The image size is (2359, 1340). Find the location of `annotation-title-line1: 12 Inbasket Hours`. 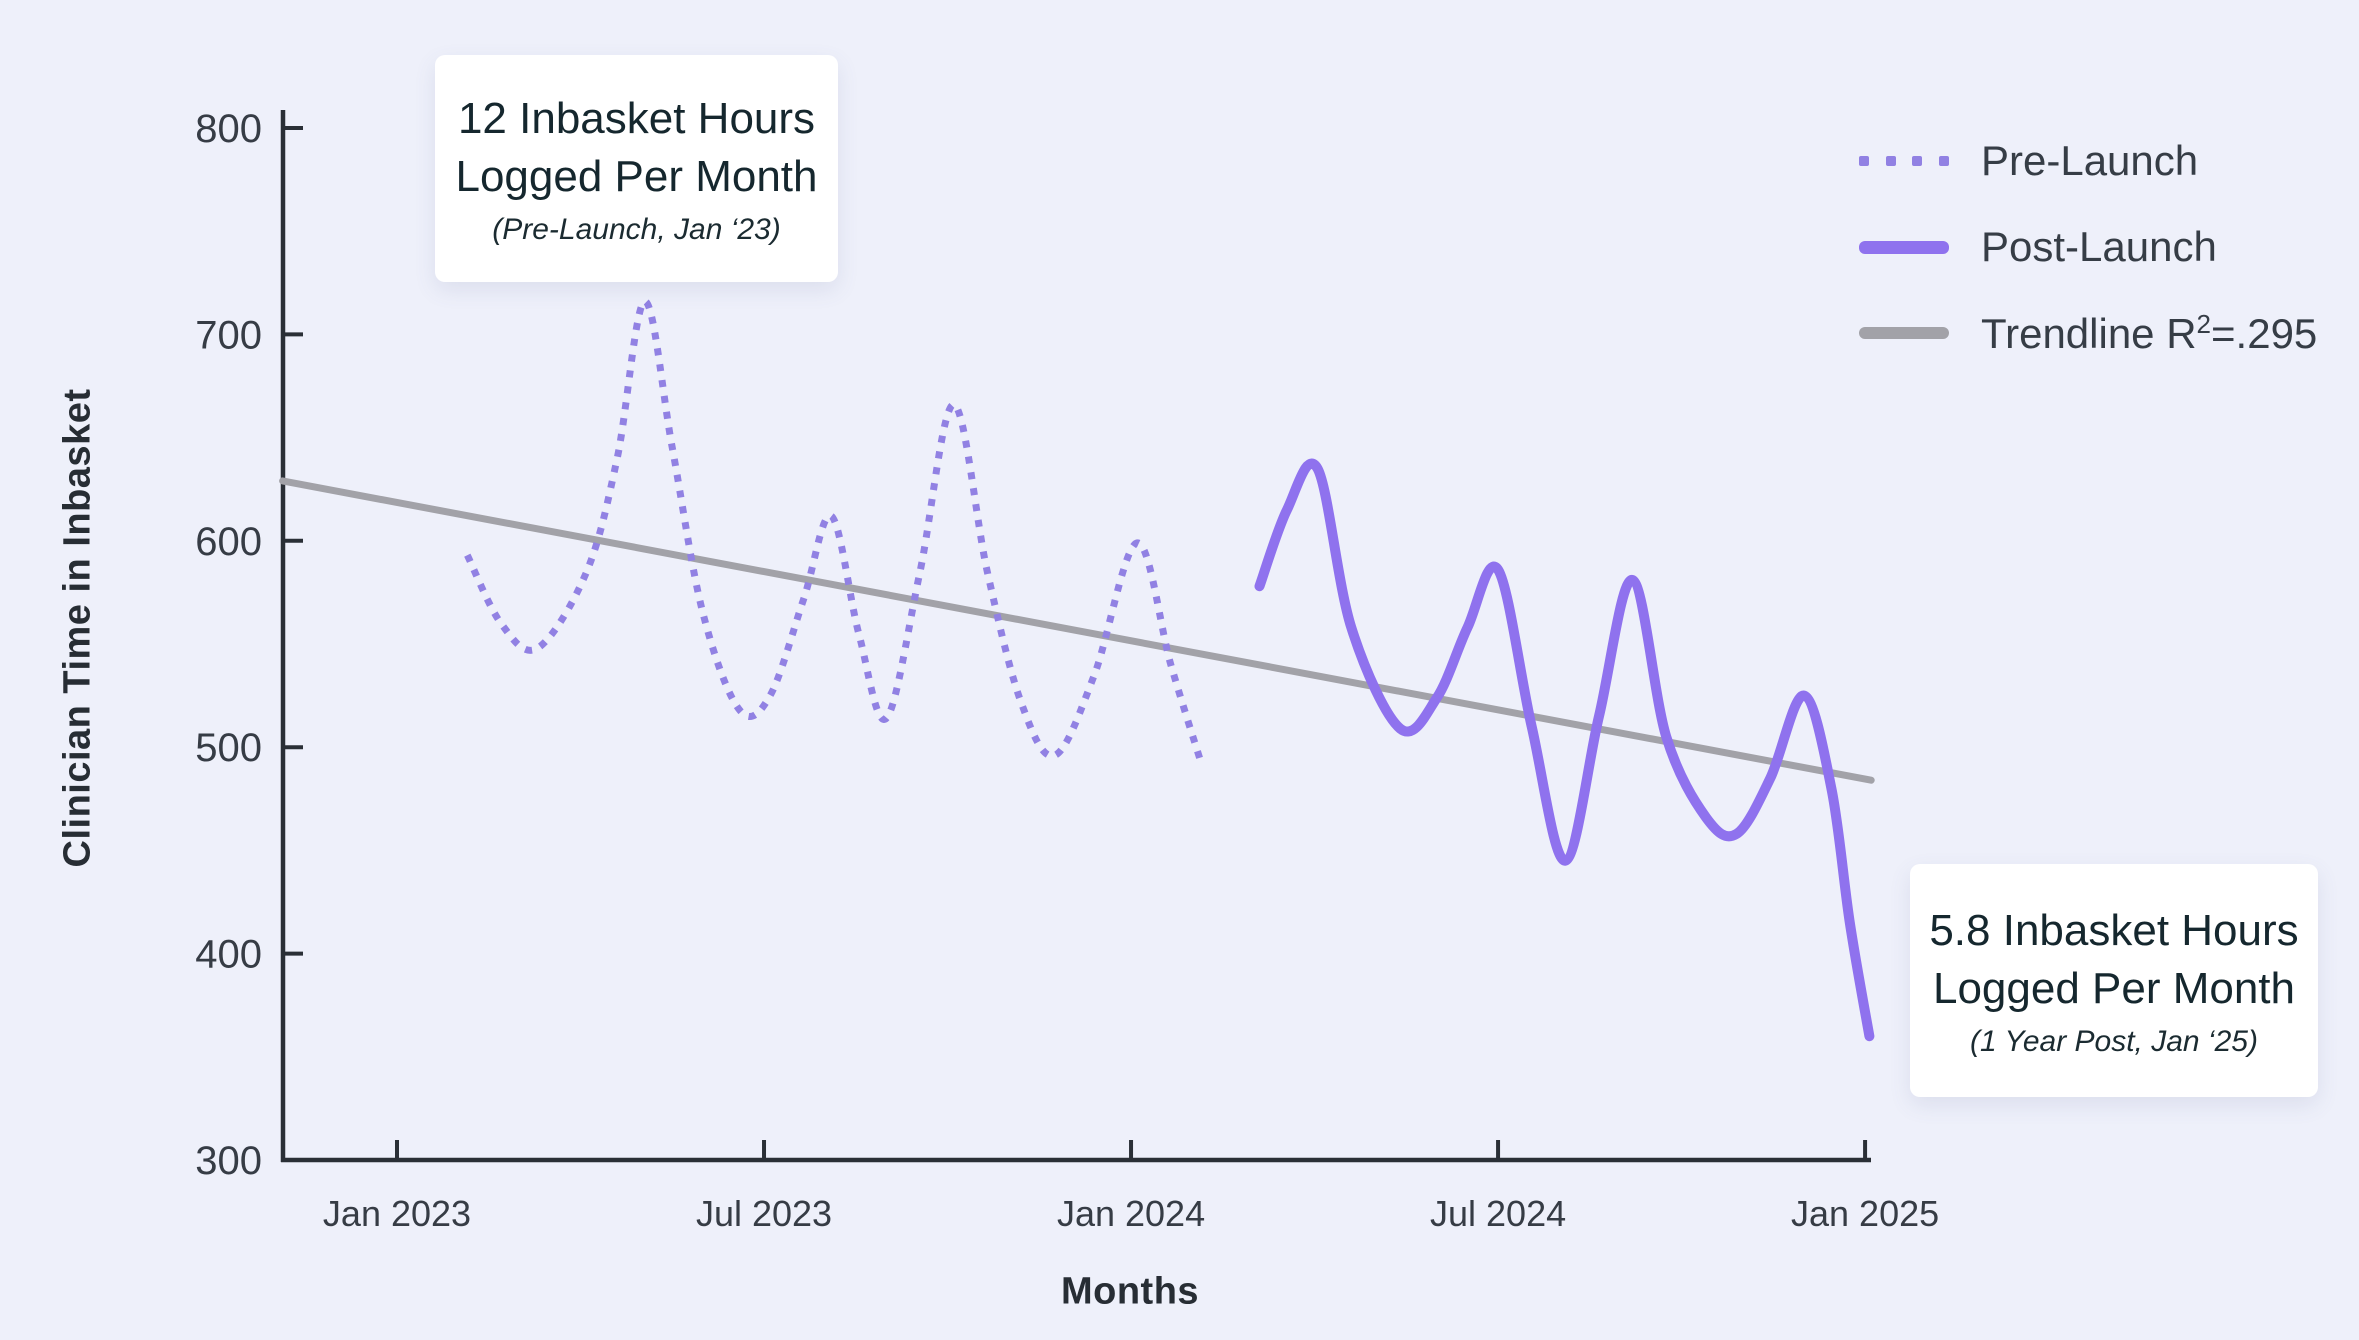

annotation-title-line1: 12 Inbasket Hours is located at coordinates (636, 119).